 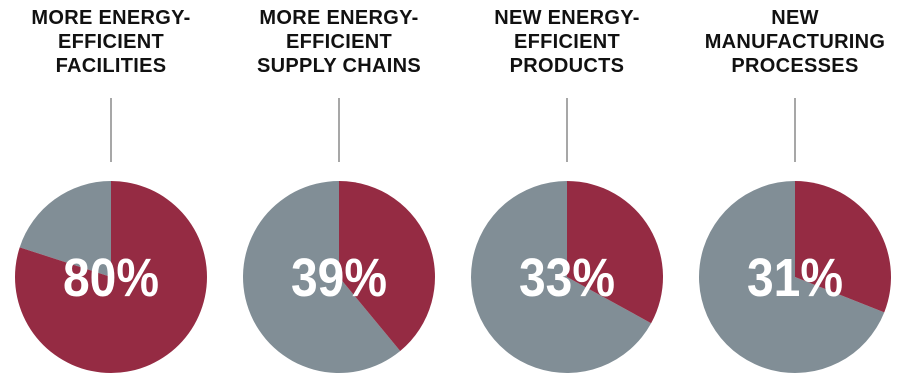 I want to click on pie-slice-remainder-supply-chains, so click(x=321, y=276).